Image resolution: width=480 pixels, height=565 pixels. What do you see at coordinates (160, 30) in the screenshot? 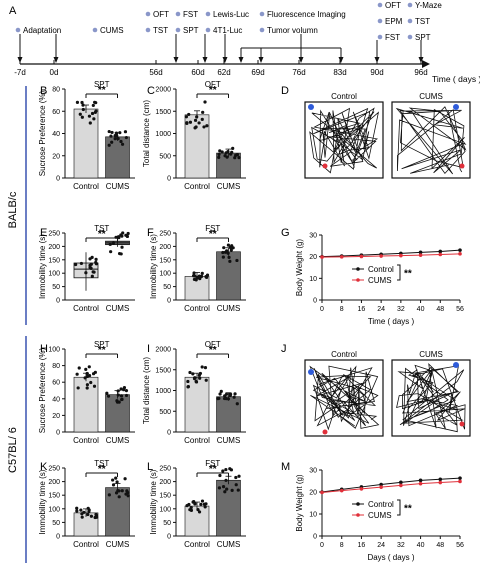
I see `timeline-event-label: TST` at bounding box center [160, 30].